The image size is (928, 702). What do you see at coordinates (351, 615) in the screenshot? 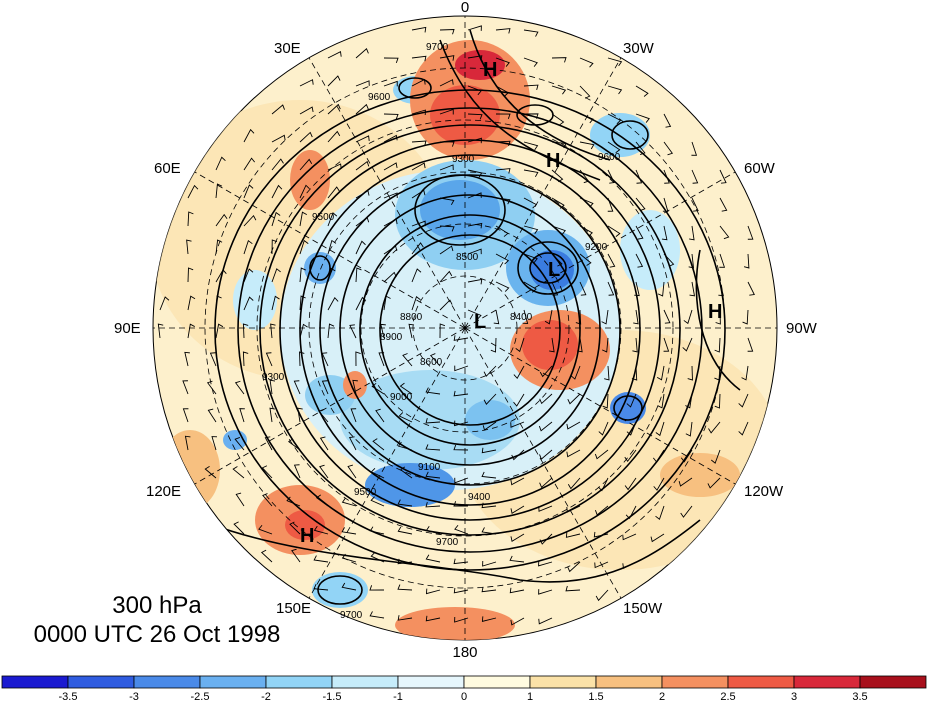
I see `contour-label: 9700` at bounding box center [351, 615].